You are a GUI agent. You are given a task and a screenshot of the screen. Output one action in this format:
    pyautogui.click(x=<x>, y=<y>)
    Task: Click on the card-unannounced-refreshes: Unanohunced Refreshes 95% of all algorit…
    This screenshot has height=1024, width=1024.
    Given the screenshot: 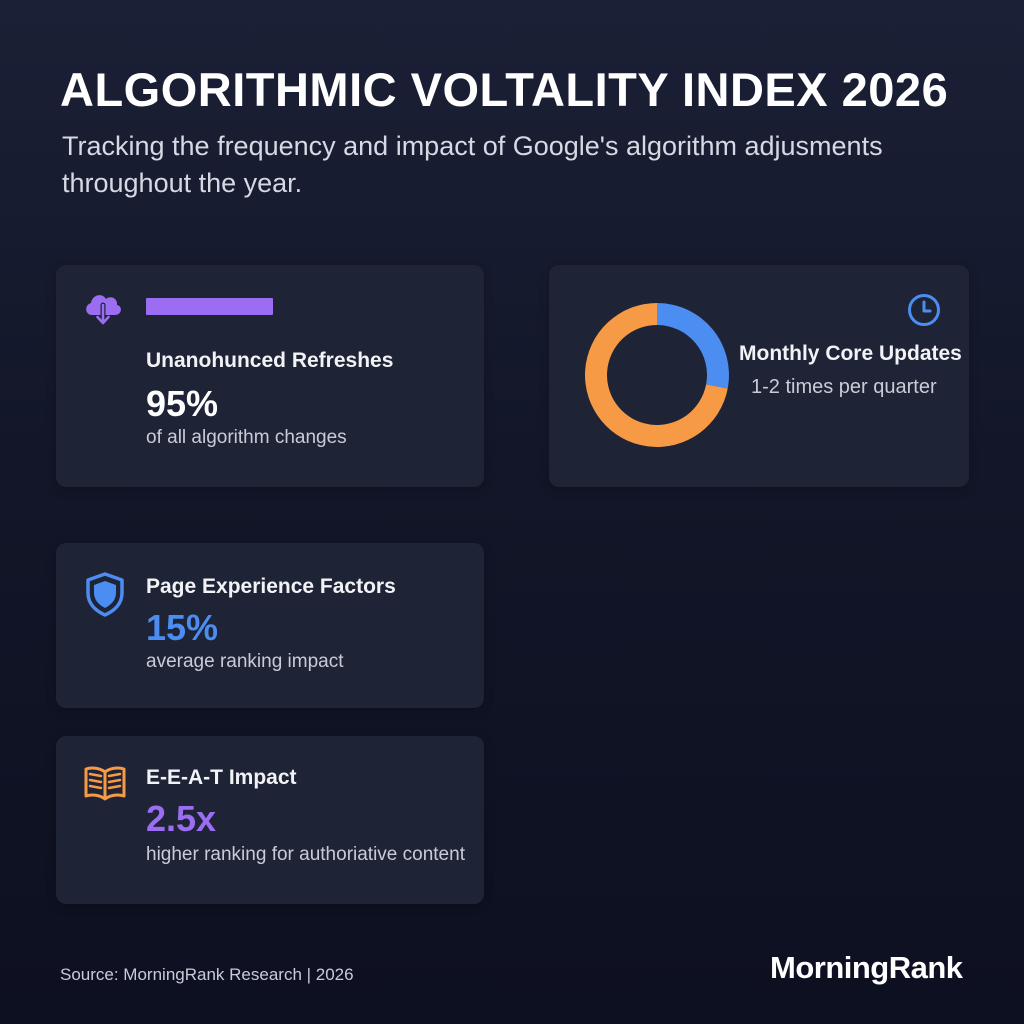 What is the action you would take?
    pyautogui.click(x=270, y=376)
    